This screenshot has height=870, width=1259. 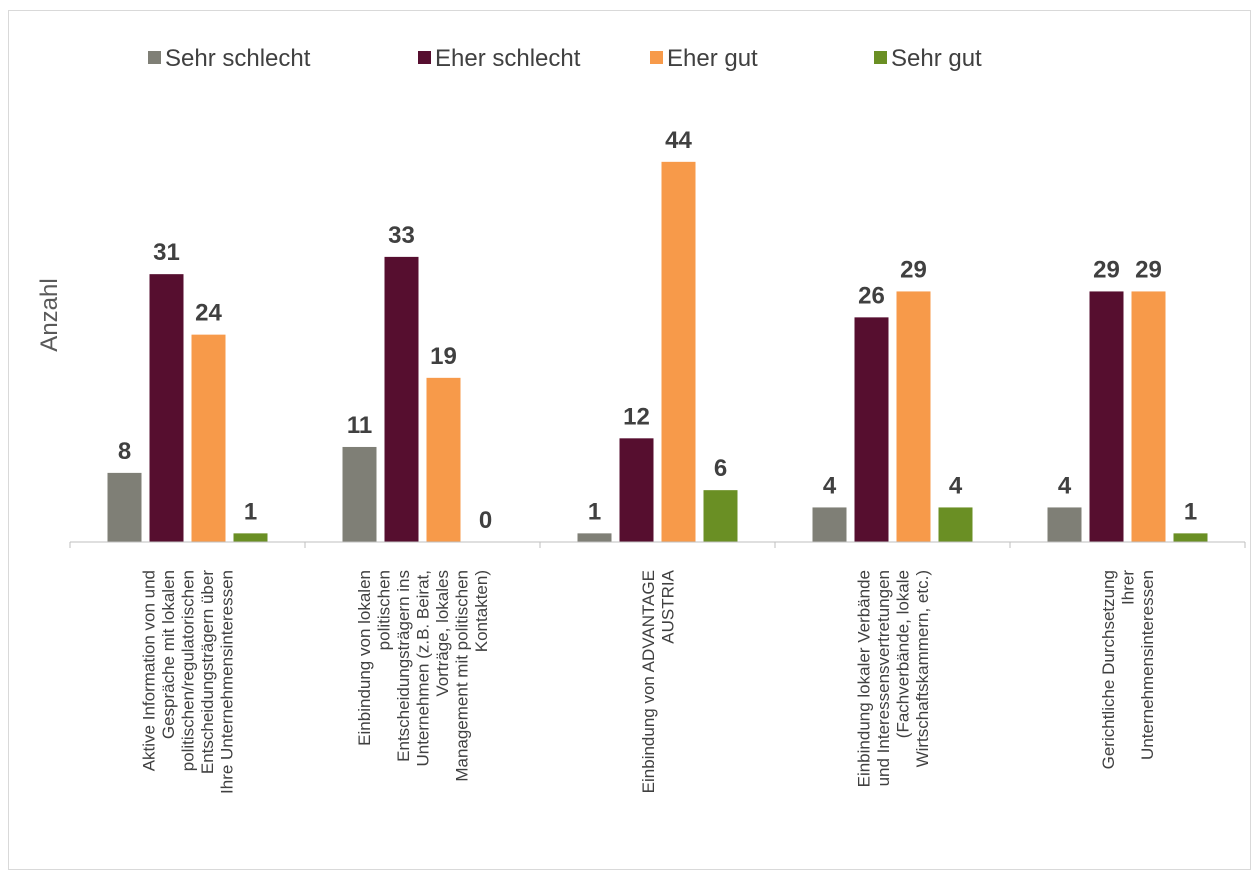 I want to click on category-label: Einbindung von ADVANTAGEAUSTRIA, so click(x=658, y=681).